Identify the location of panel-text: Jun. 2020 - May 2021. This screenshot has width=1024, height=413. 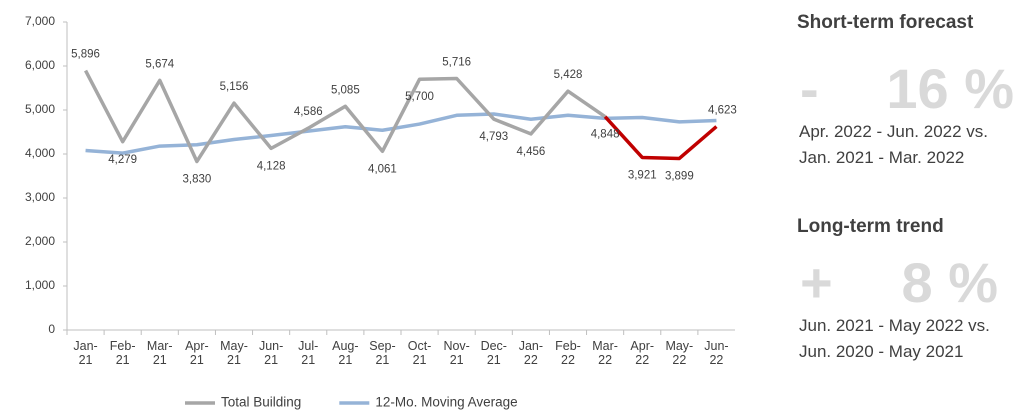
(881, 351).